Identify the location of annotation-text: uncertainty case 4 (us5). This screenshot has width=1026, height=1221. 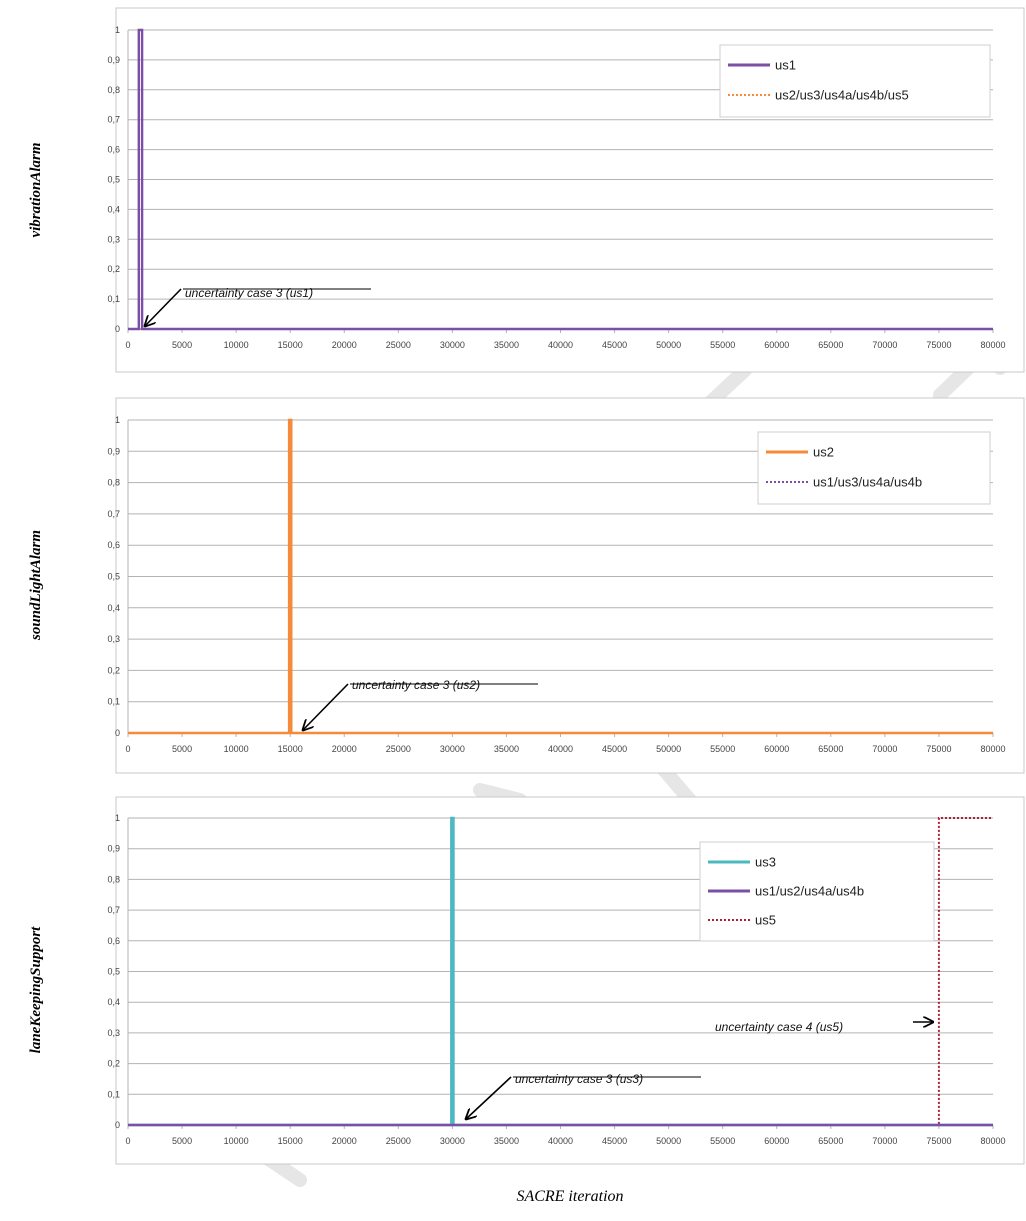
(779, 1027).